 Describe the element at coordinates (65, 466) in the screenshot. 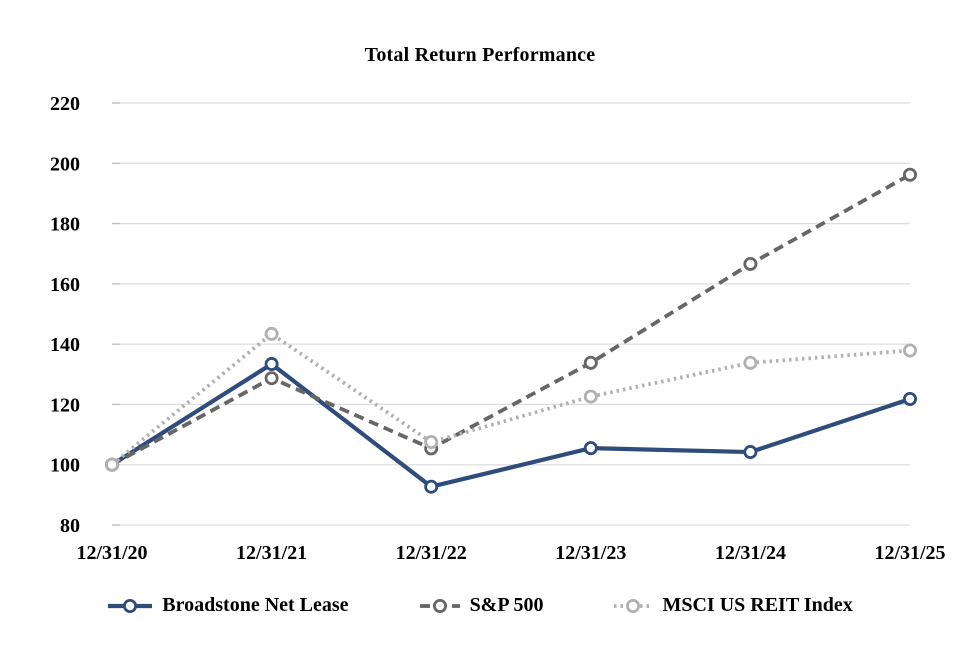

I see `y-axis-tick-label: 100` at that location.